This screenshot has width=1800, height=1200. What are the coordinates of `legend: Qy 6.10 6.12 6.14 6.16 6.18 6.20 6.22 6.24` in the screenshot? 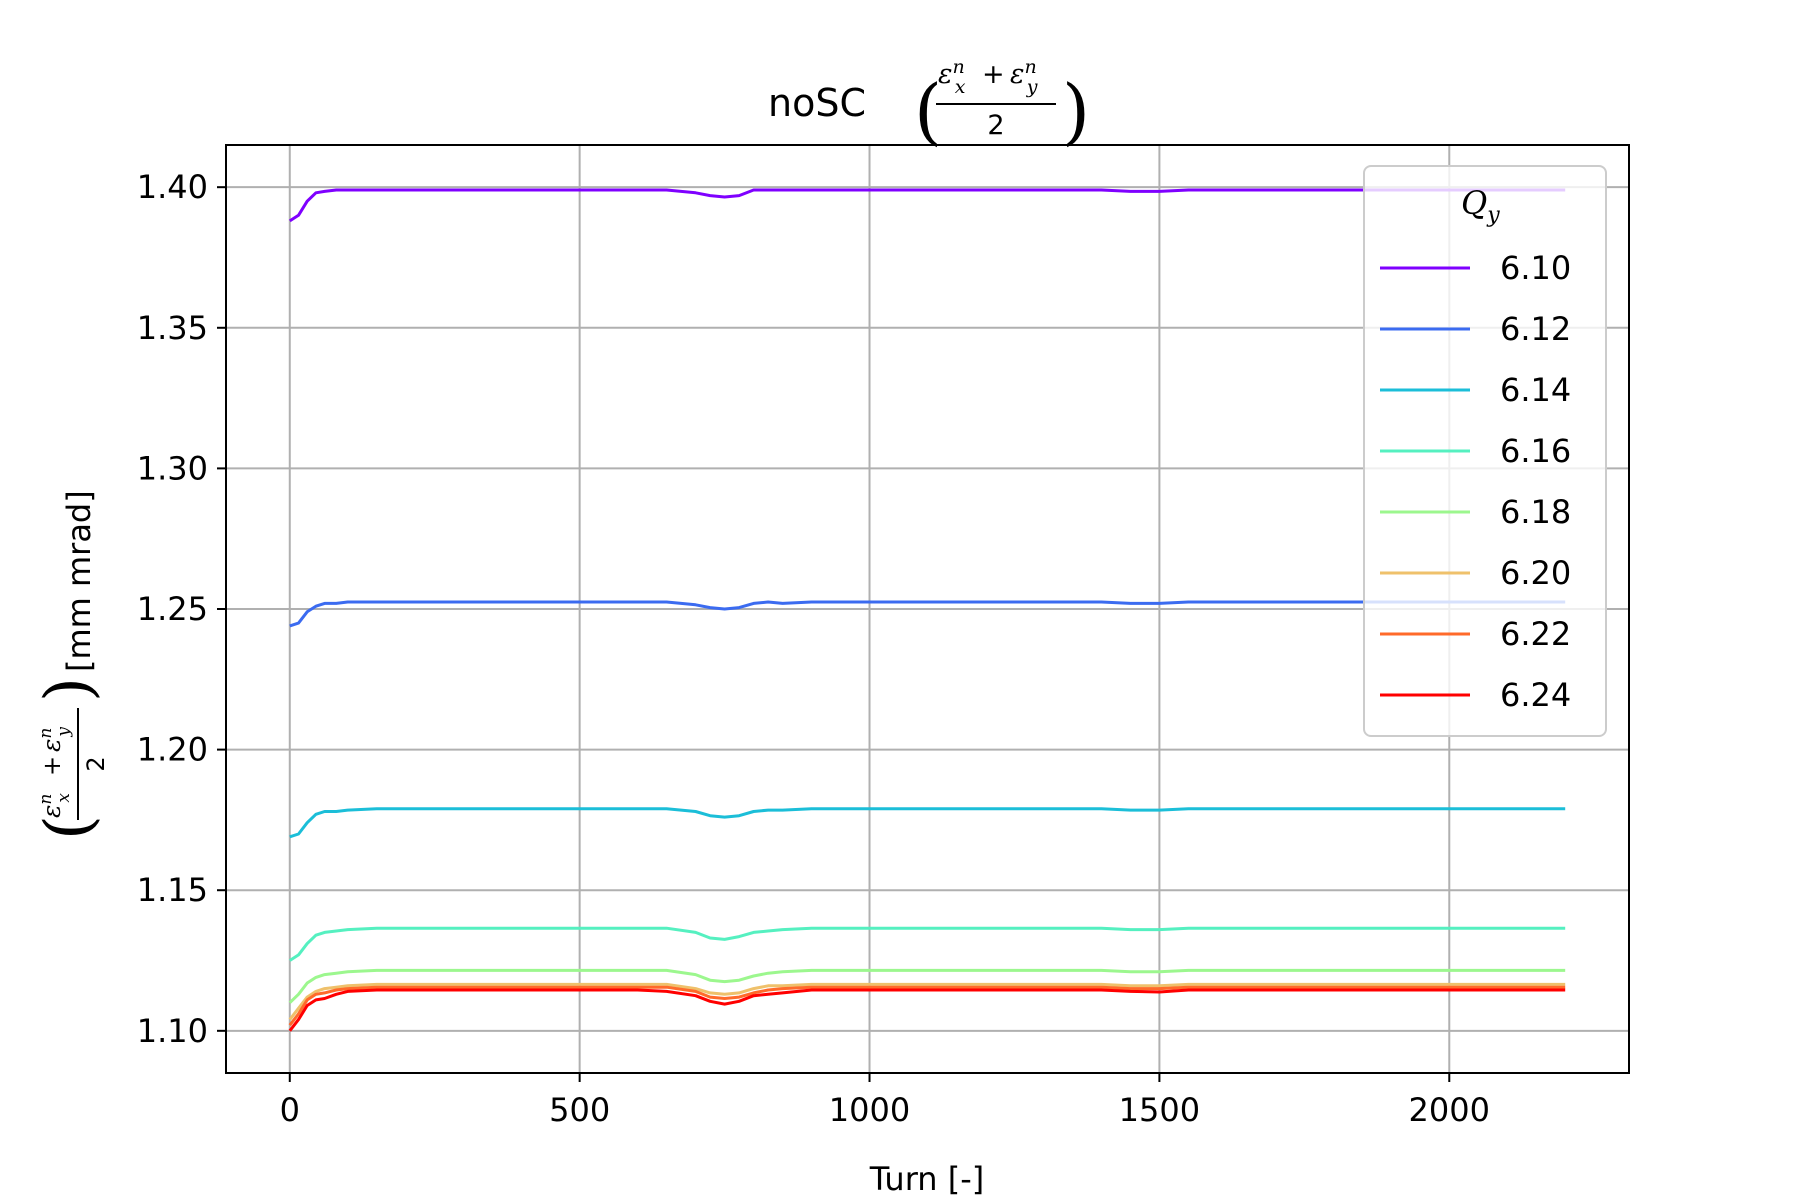 It's located at (1485, 451).